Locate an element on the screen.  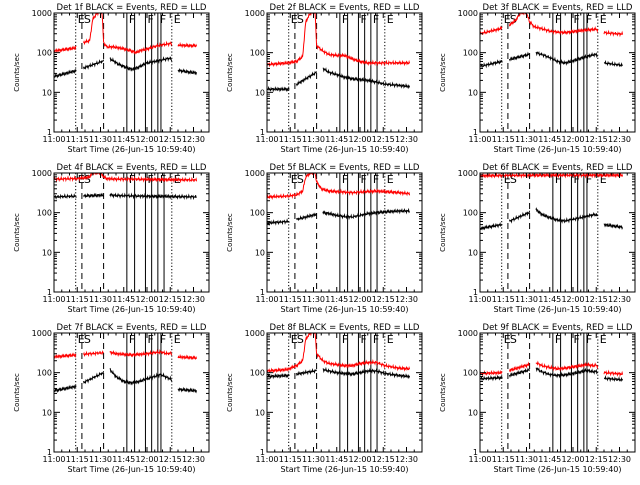
panel-title: Det 4f BLACK = Events, RED = LLD is located at coordinates (132, 168).